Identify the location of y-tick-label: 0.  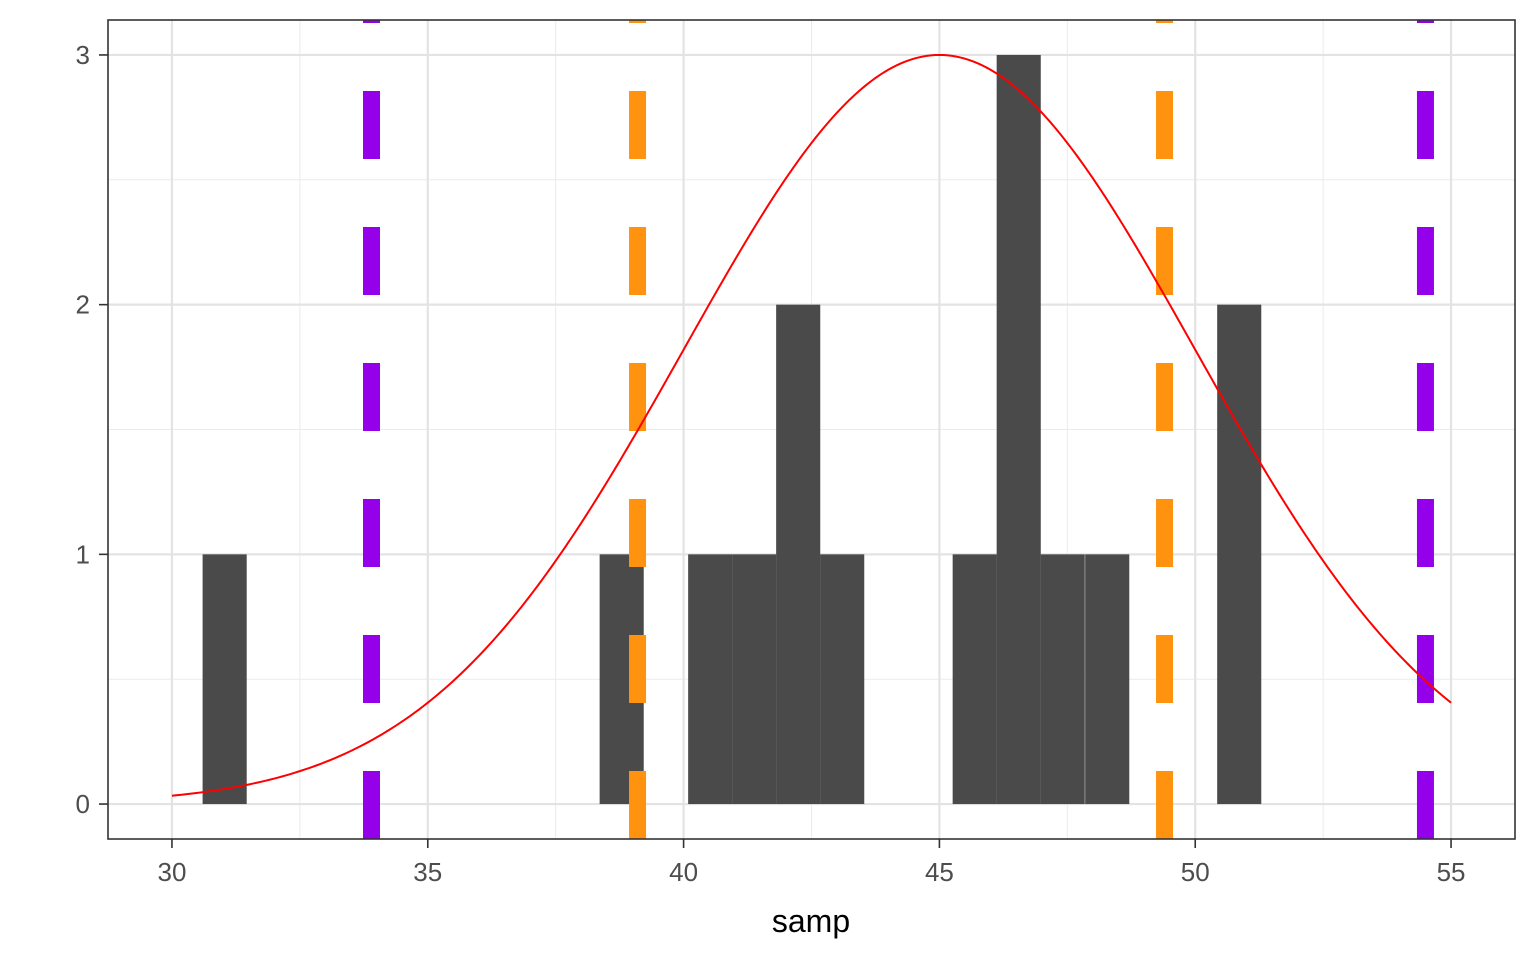
(83, 804).